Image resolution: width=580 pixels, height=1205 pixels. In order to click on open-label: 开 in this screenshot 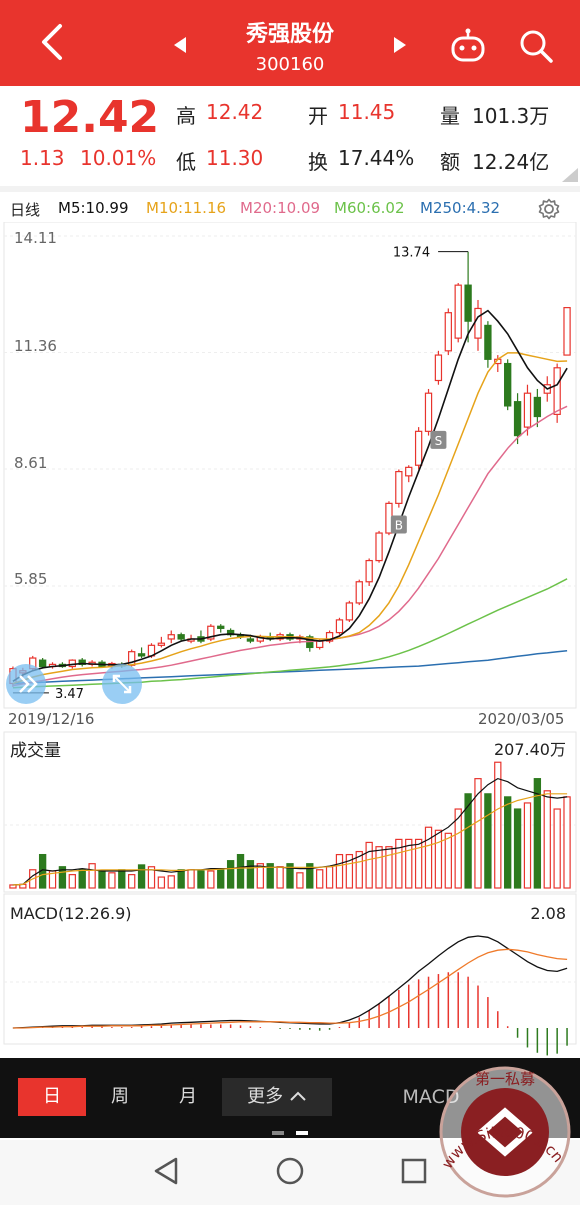, I will do `click(318, 116)`.